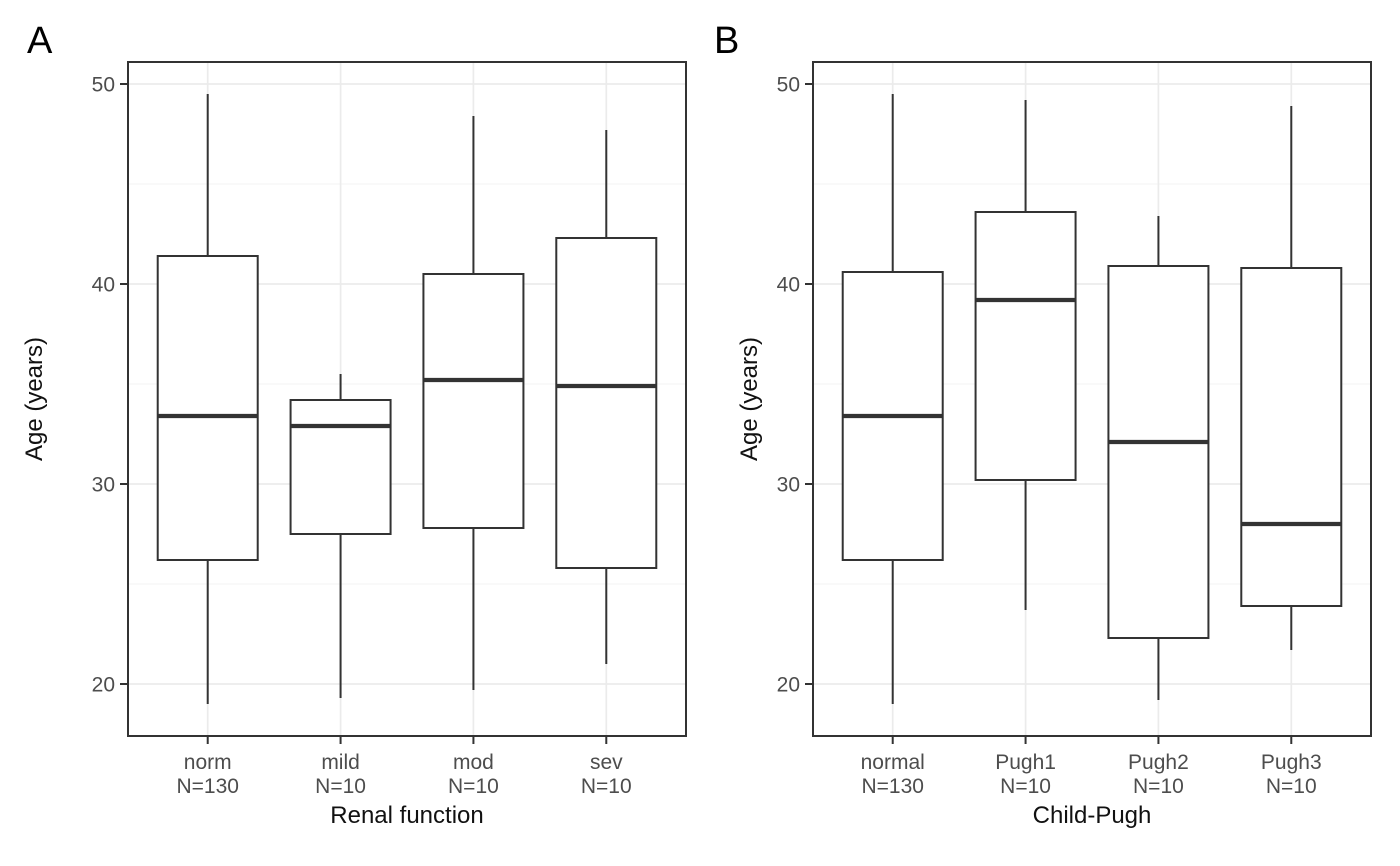 The image size is (1400, 866). What do you see at coordinates (1291, 762) in the screenshot?
I see `x-tick-category-label: Pugh3` at bounding box center [1291, 762].